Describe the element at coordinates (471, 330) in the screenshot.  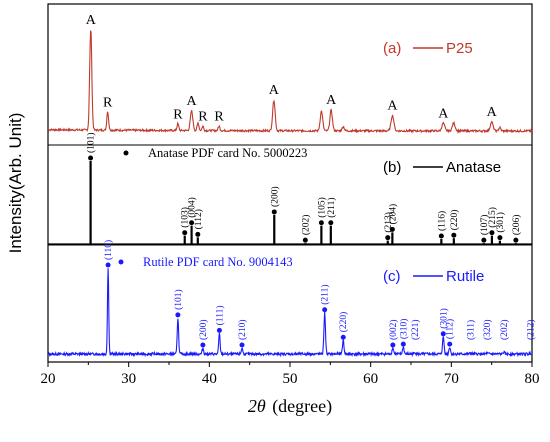
I see `rutile-hkl-label-12: (311)` at that location.